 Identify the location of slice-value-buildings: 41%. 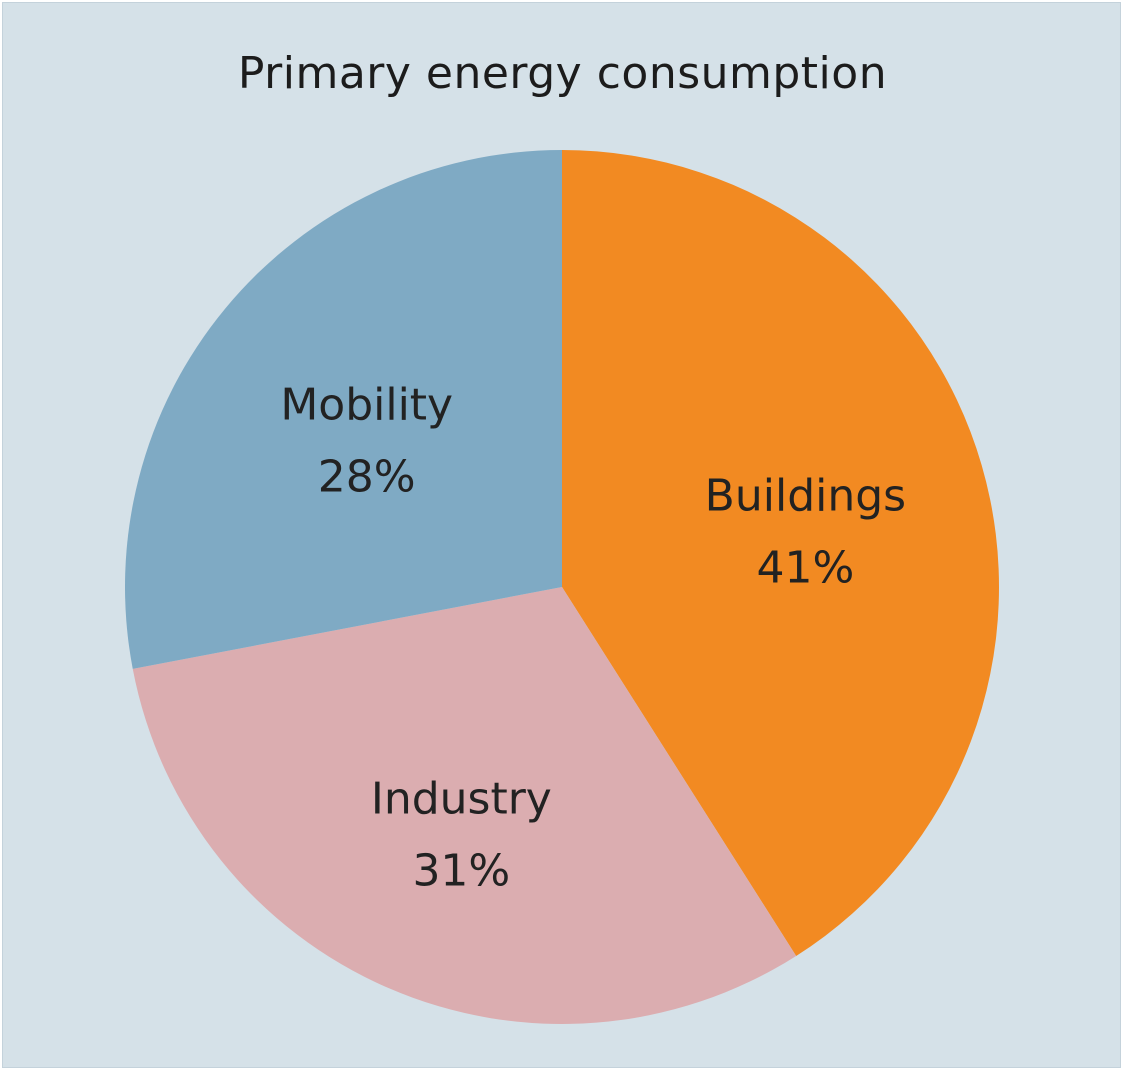
(805, 567).